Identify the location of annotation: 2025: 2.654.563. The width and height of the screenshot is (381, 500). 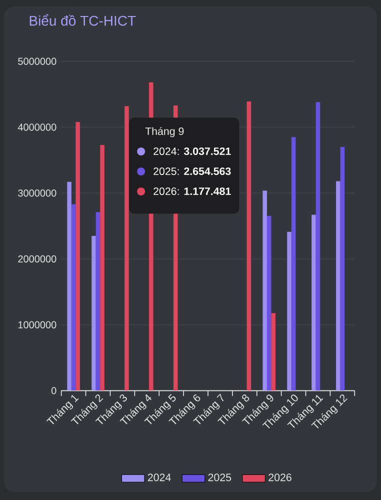
(192, 171).